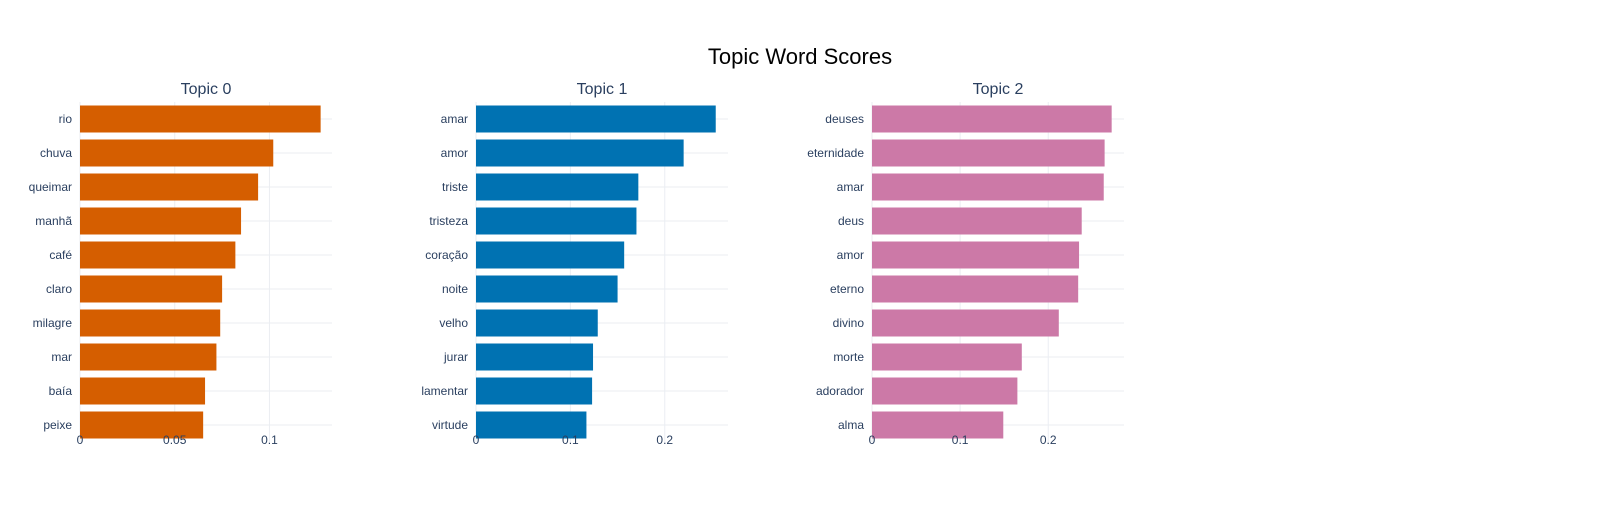 The width and height of the screenshot is (1600, 520). What do you see at coordinates (998, 89) in the screenshot?
I see `subplot-title: Topic 2` at bounding box center [998, 89].